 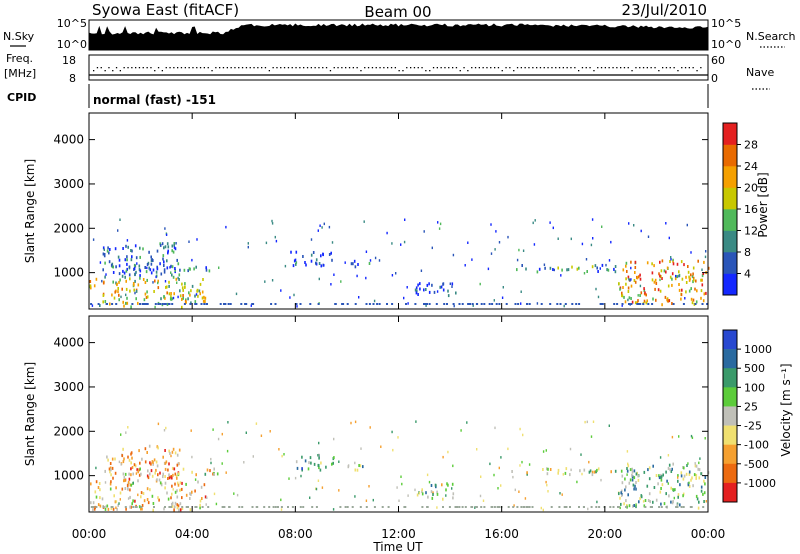 I want to click on colorbar-tick-label: 12, so click(x=751, y=231).